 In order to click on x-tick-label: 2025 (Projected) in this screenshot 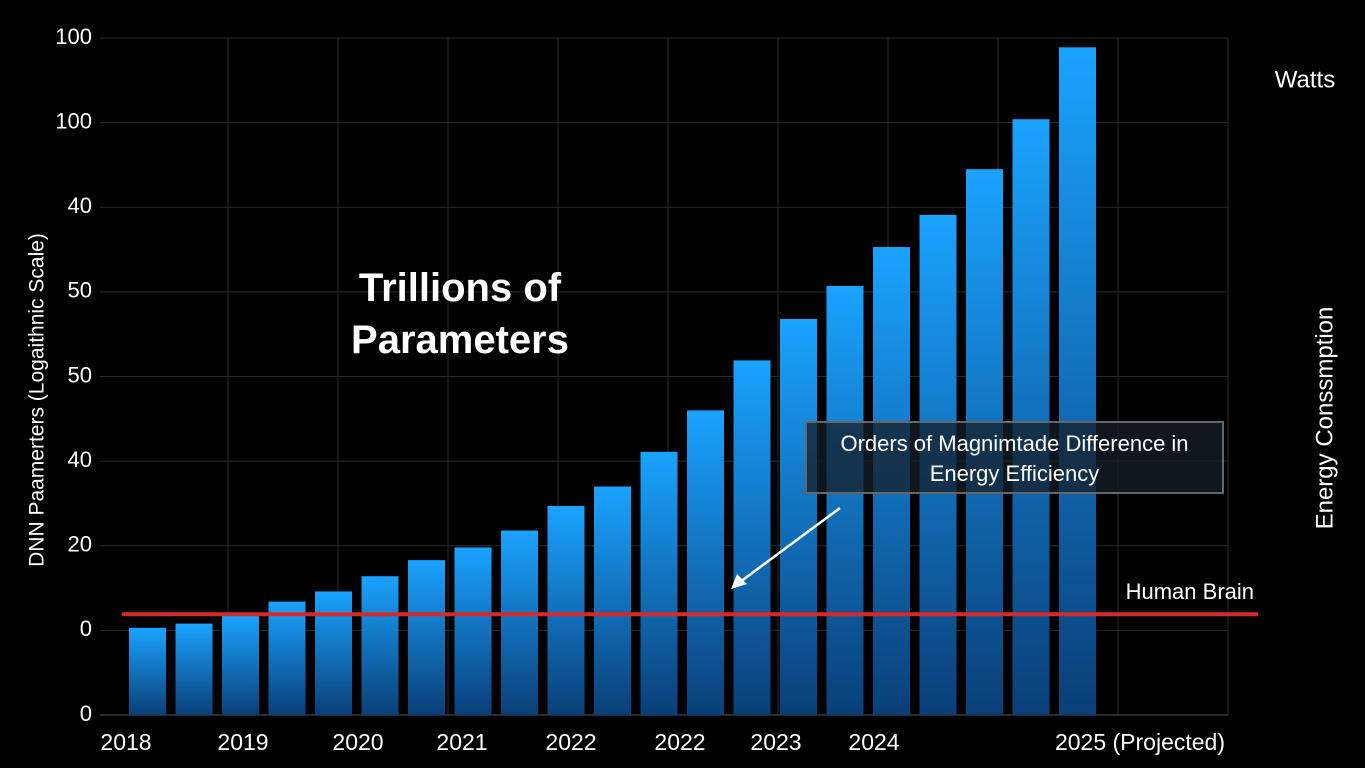, I will do `click(1140, 742)`.